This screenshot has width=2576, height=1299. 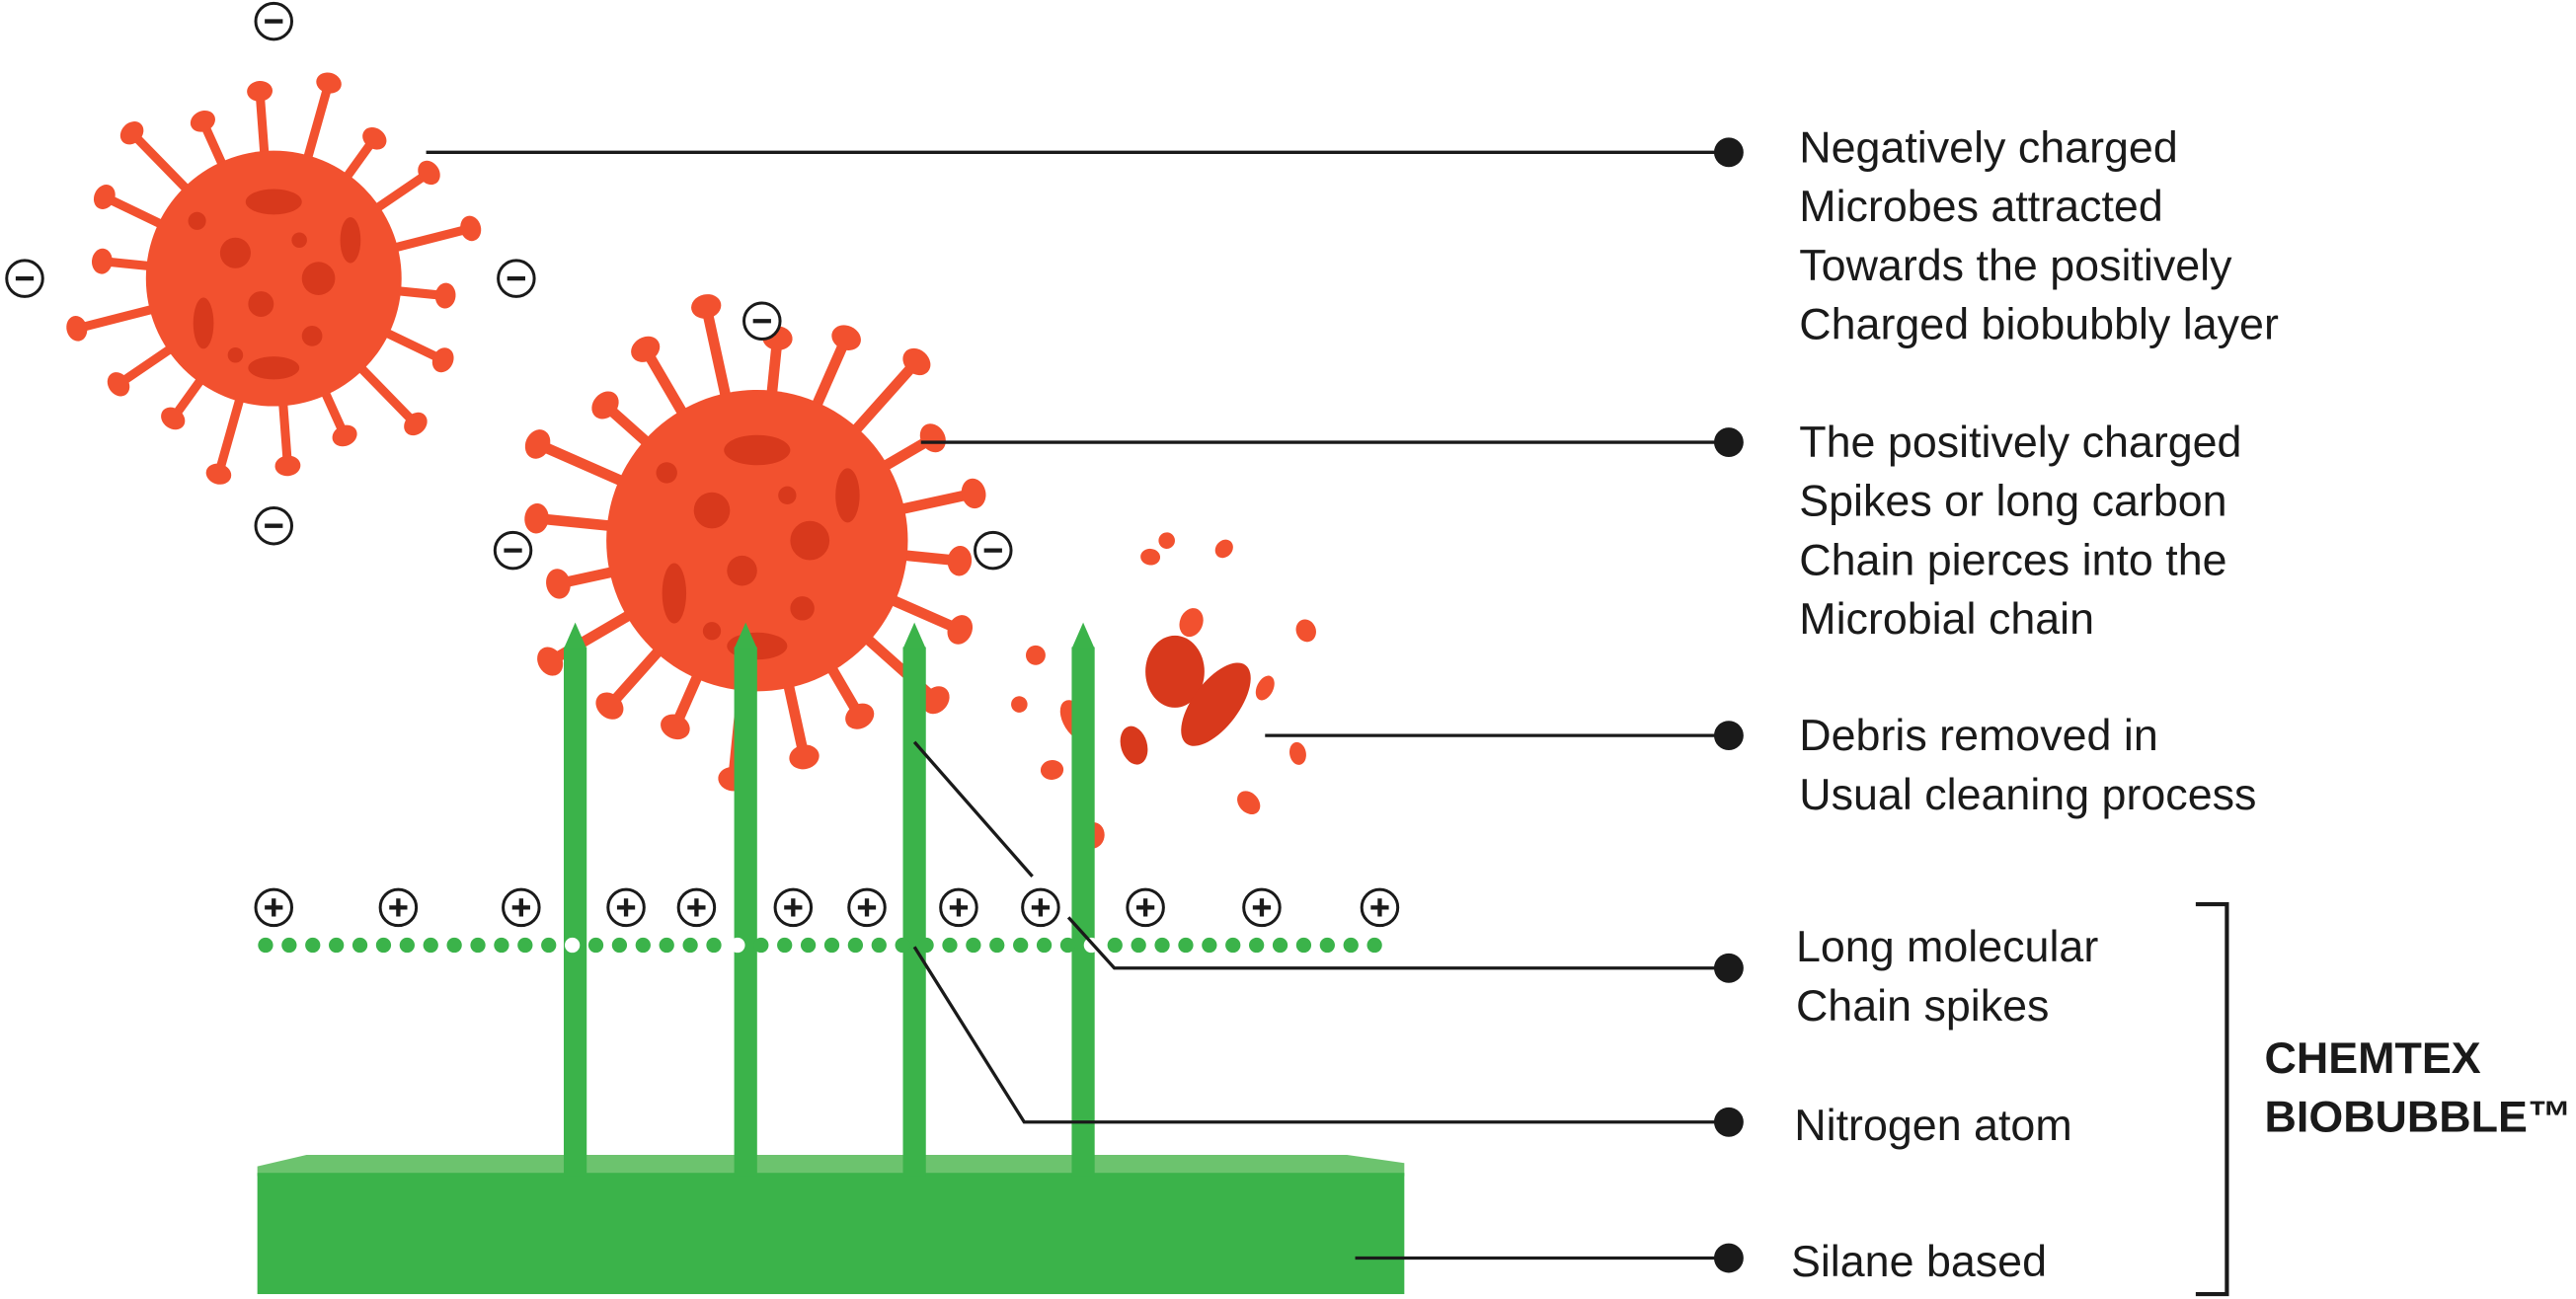 I want to click on silane-base, so click(x=831, y=1234).